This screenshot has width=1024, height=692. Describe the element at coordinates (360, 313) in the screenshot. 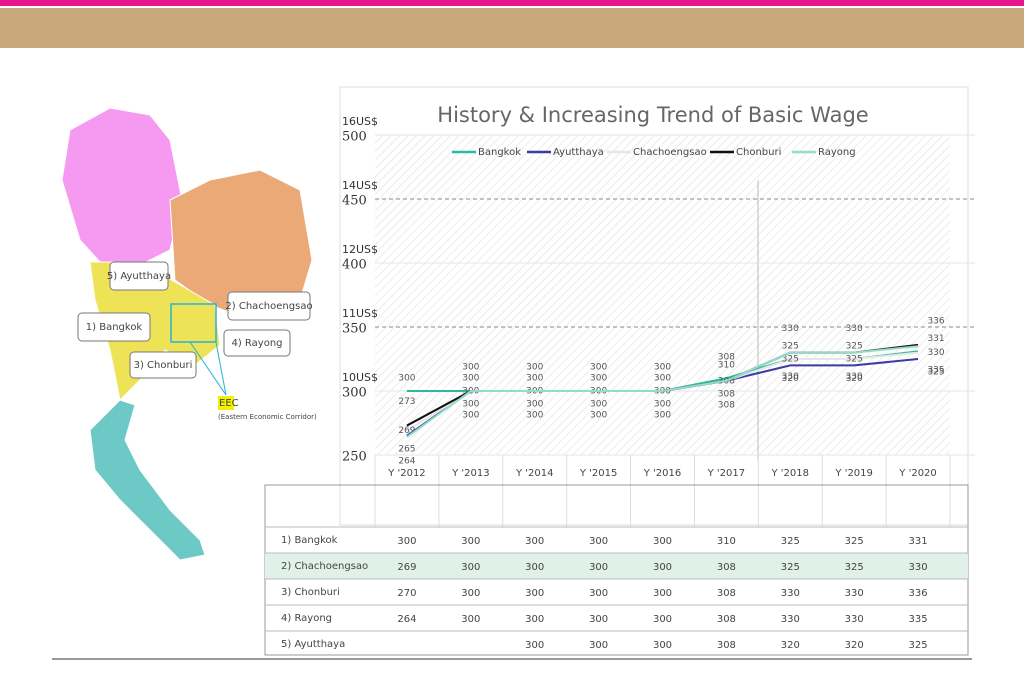

I see `usd-label: 11US$` at that location.